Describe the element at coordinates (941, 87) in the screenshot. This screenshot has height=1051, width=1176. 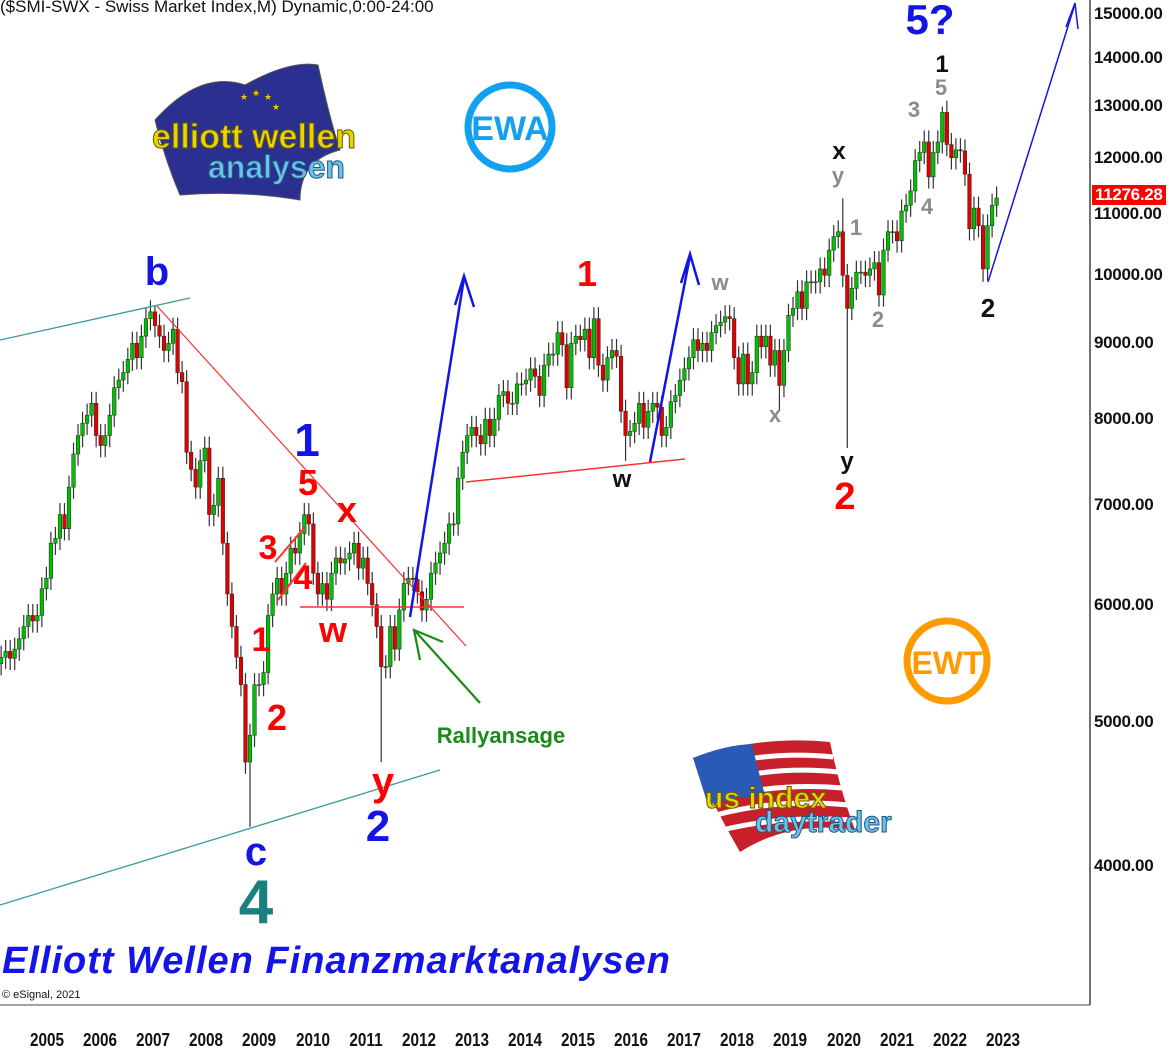
I see `wave-label: 5` at that location.